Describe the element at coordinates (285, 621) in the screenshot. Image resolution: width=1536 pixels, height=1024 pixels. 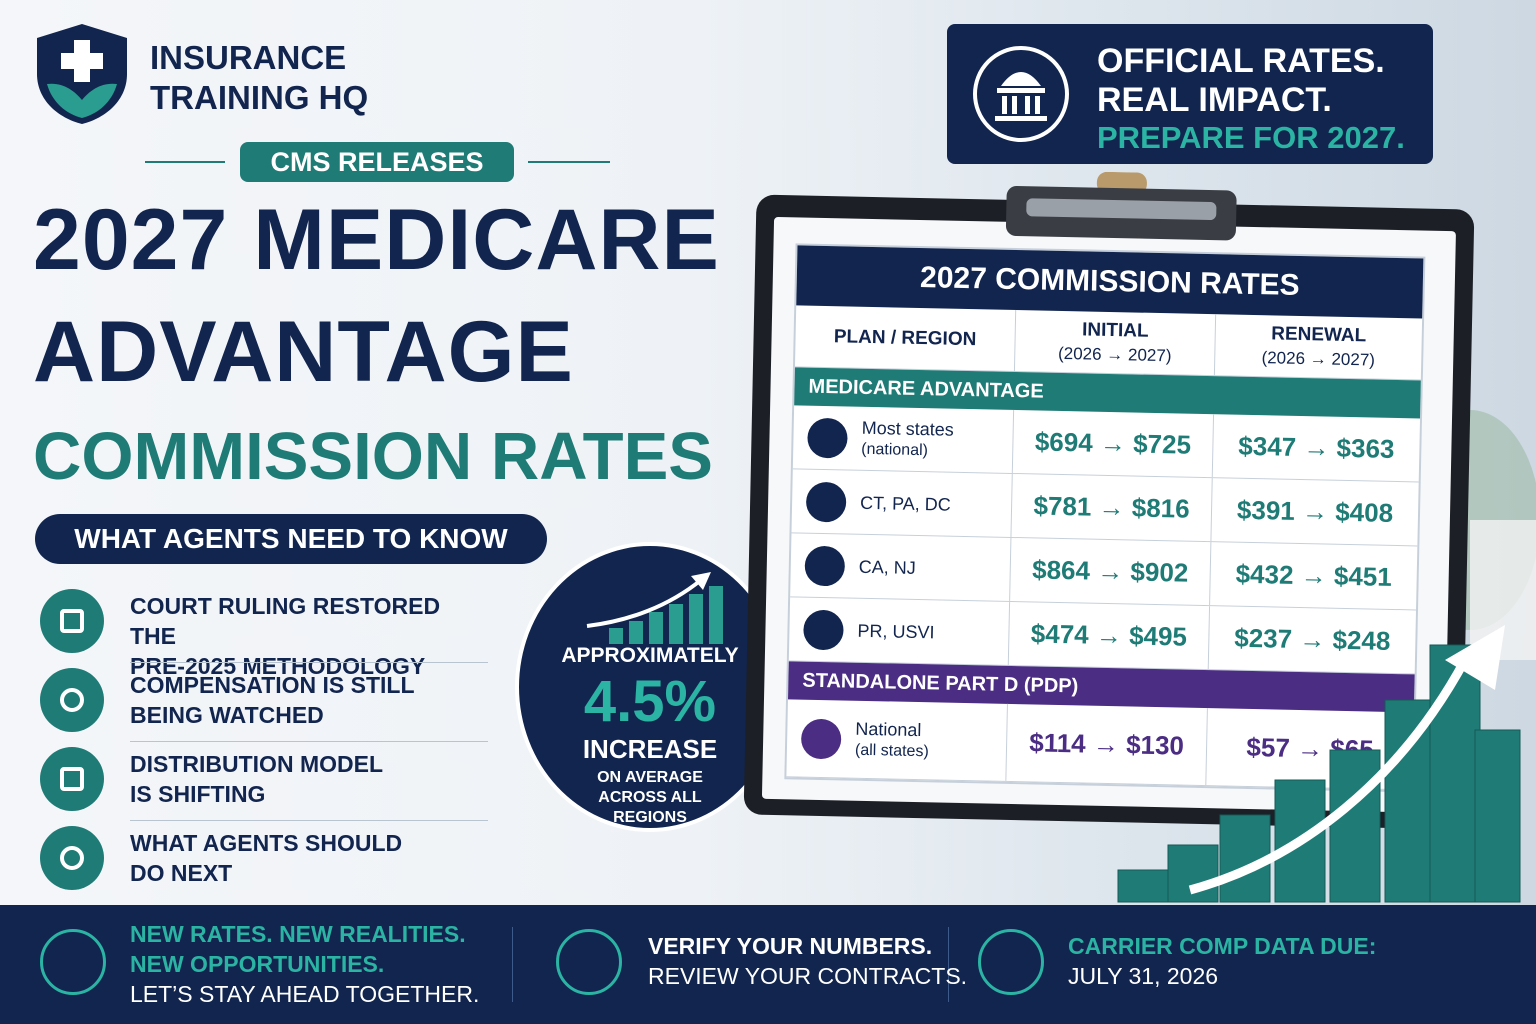
I see `point-line: COURT RULING RESTORED THE` at that location.